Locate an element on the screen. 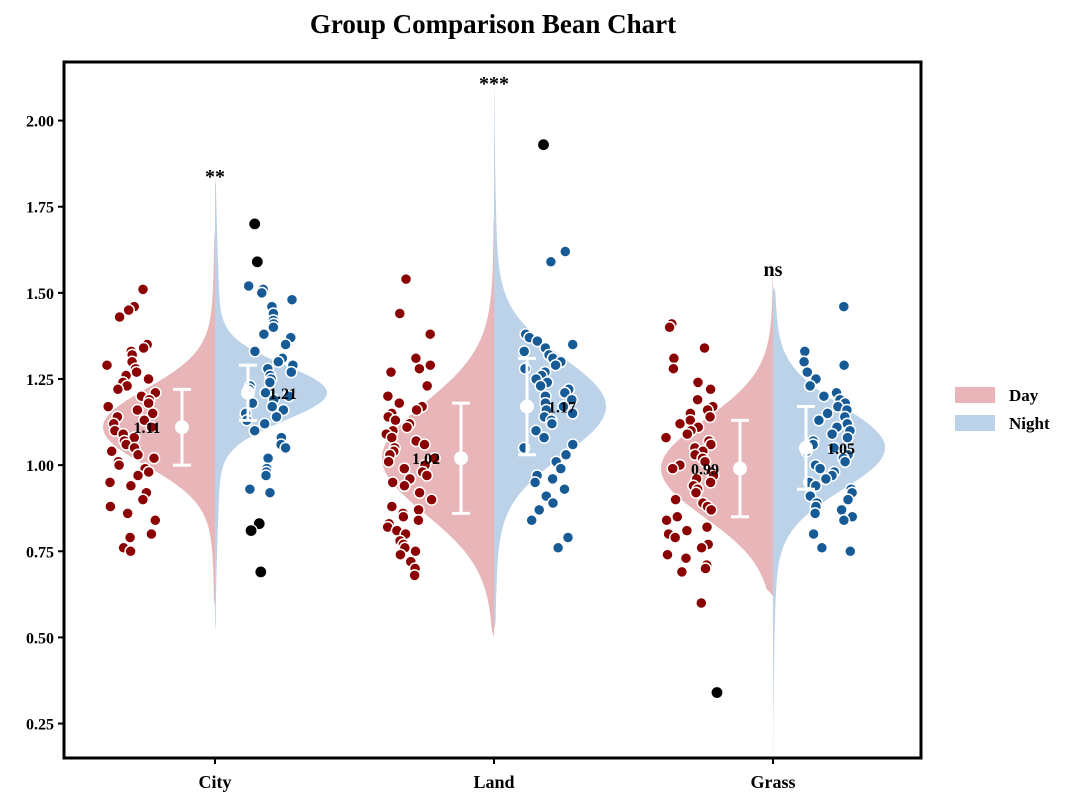  land-day-mean-label: 1.02 is located at coordinates (426, 459).